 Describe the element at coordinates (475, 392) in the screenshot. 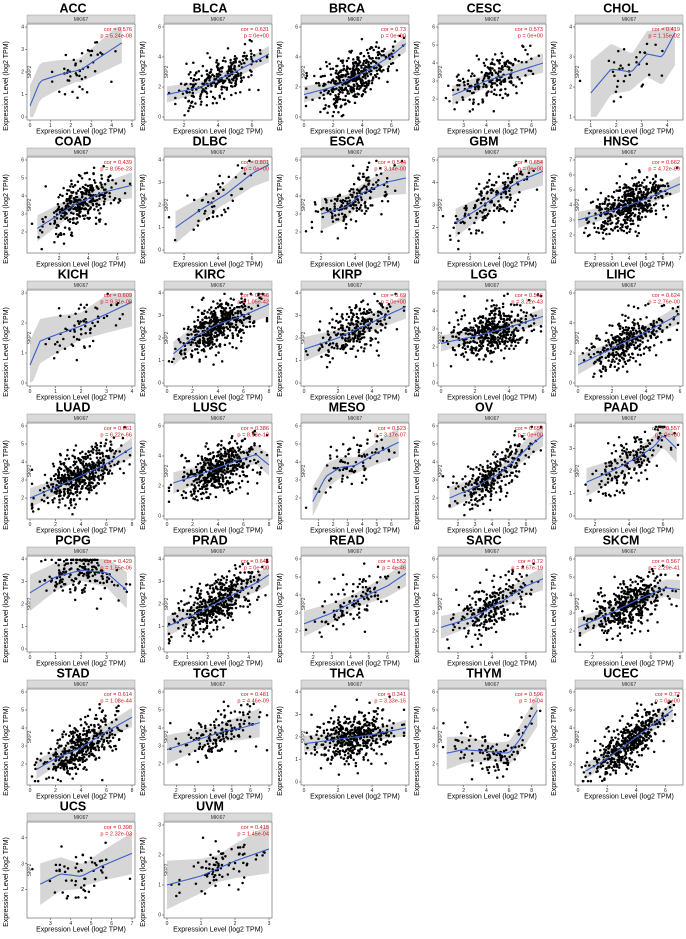

I see `x-tick-label: 2` at that location.